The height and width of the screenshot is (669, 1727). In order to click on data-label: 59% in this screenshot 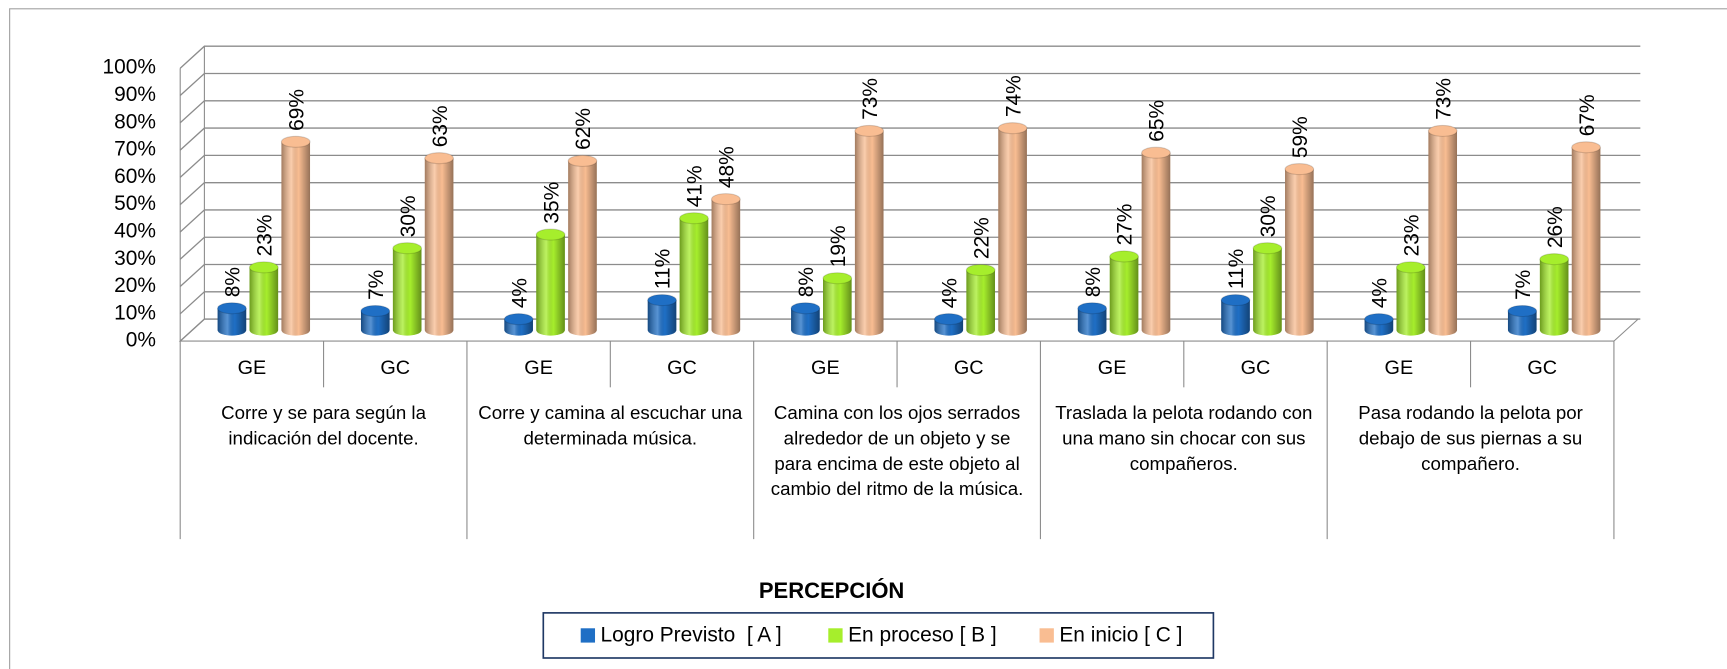, I will do `click(1300, 137)`.